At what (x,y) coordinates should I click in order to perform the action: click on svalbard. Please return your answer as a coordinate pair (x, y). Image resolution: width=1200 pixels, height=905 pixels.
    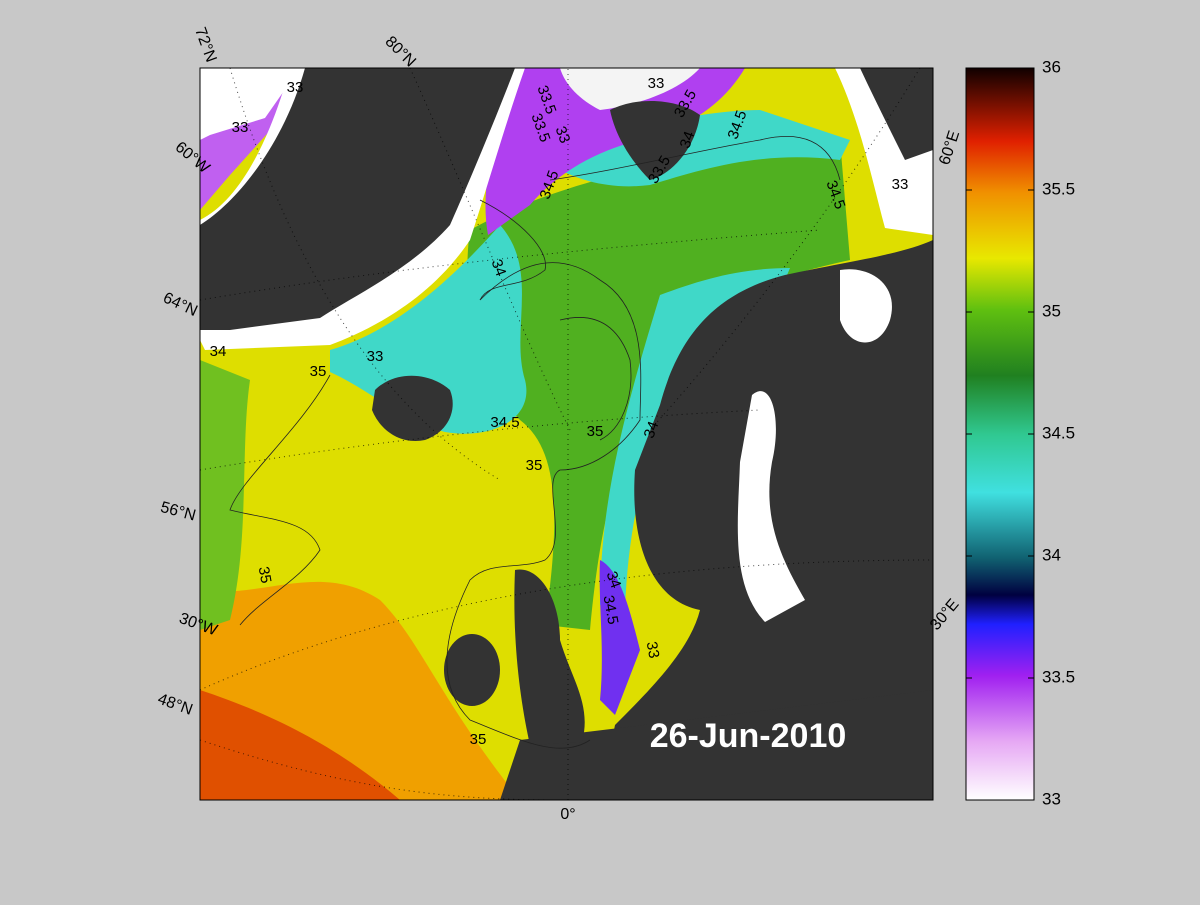
    Looking at the image, I should click on (655, 140).